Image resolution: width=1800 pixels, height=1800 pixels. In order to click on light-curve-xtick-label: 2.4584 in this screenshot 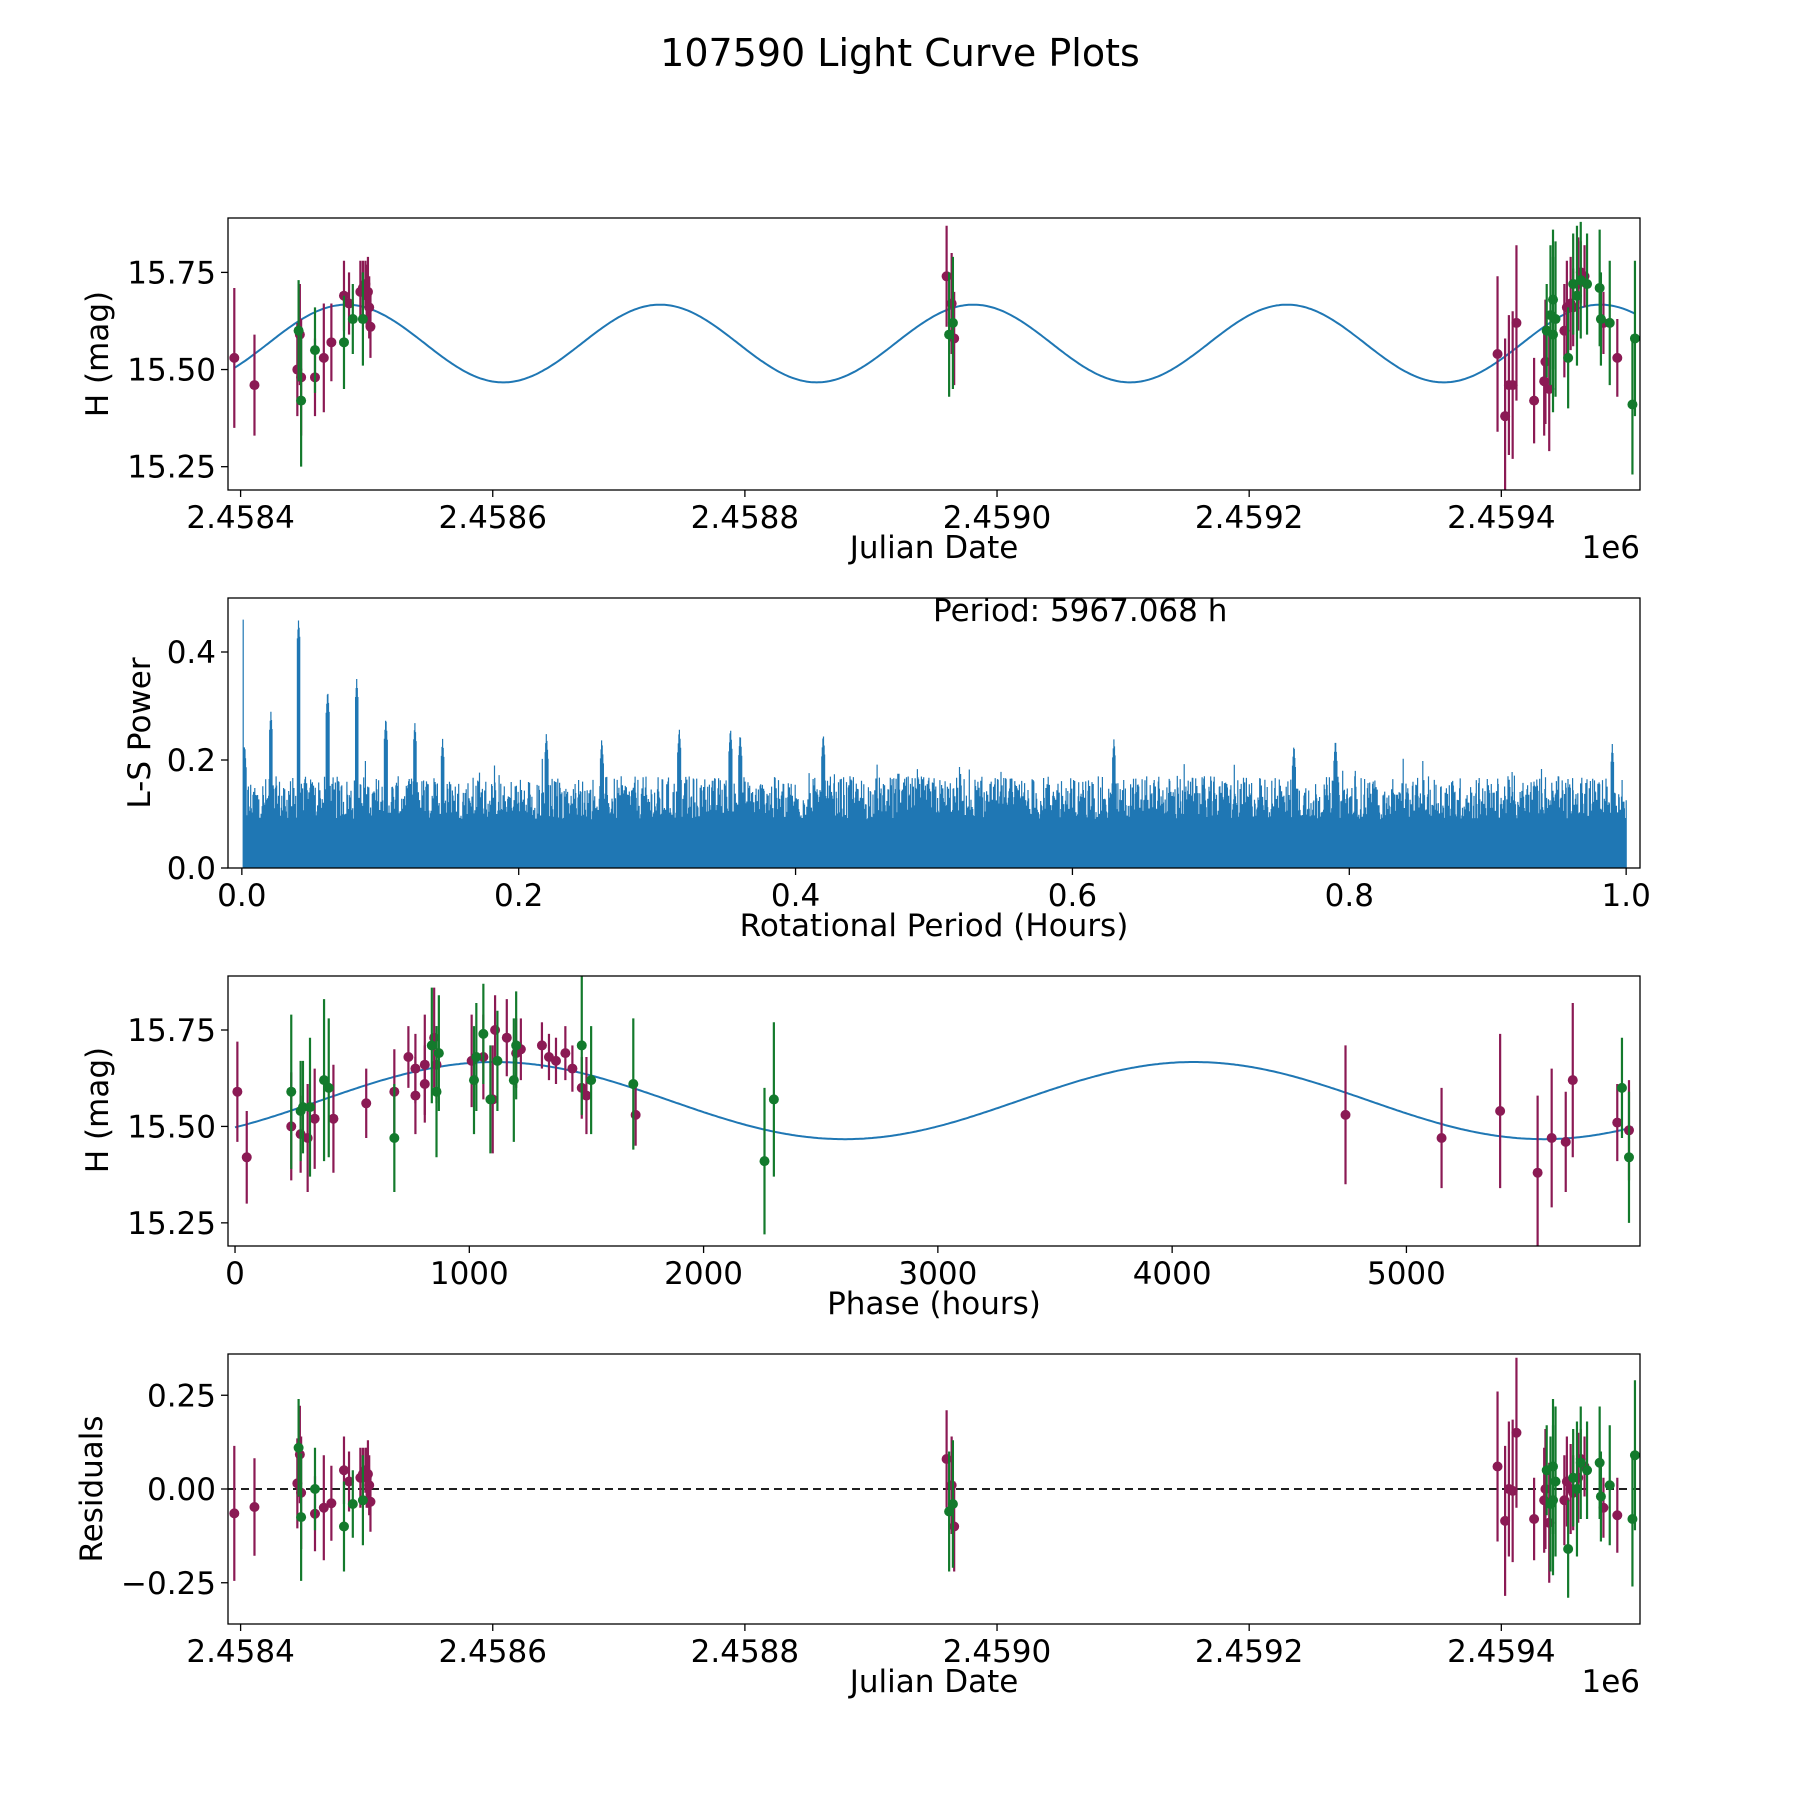, I will do `click(240, 518)`.